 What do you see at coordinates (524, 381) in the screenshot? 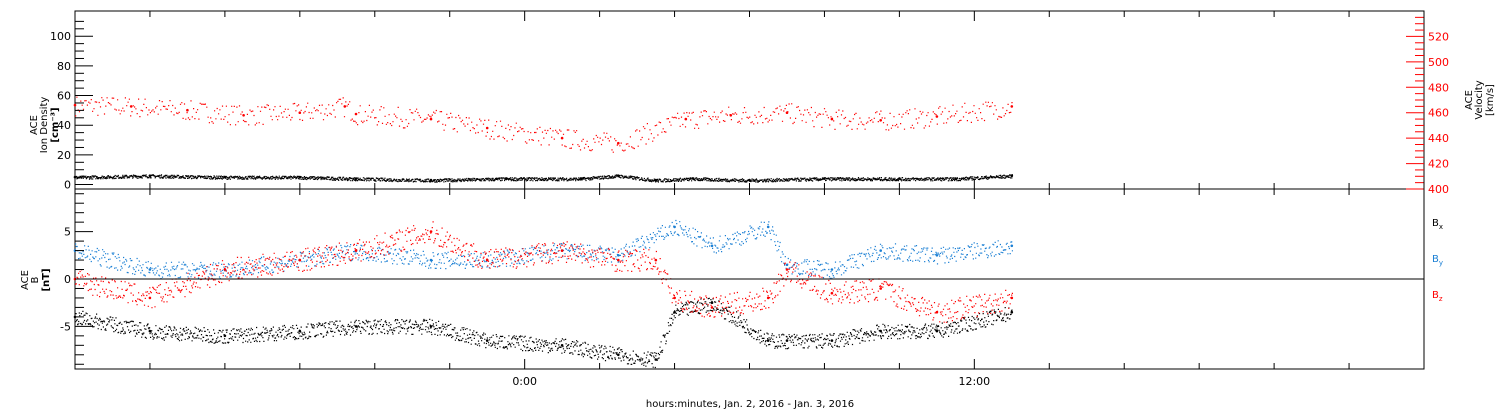
I see `x-tick-label: 0:00` at bounding box center [524, 381].